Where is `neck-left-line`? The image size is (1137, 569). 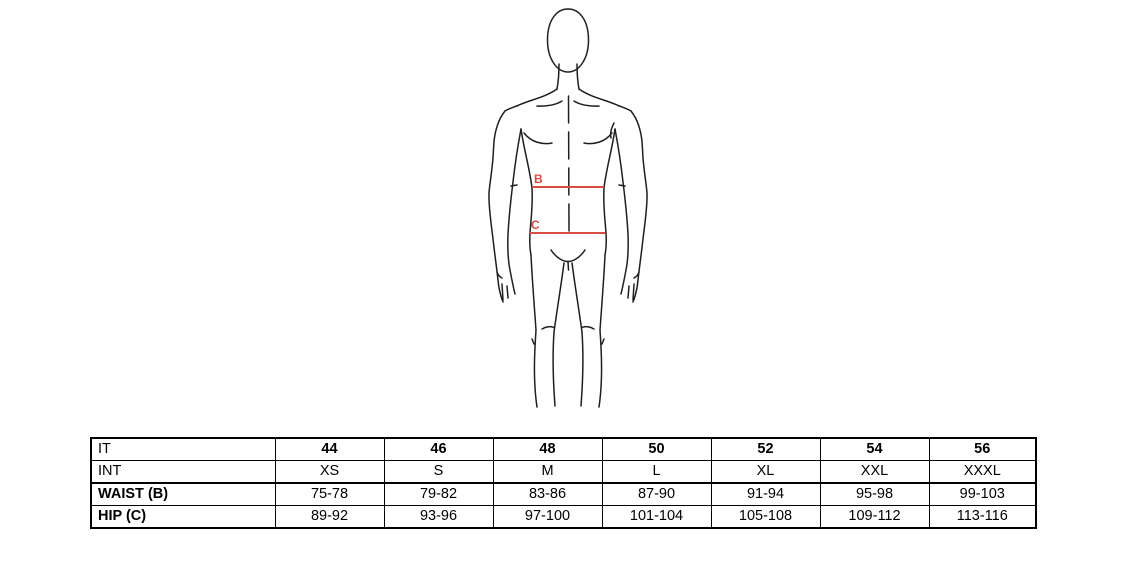 neck-left-line is located at coordinates (558, 76).